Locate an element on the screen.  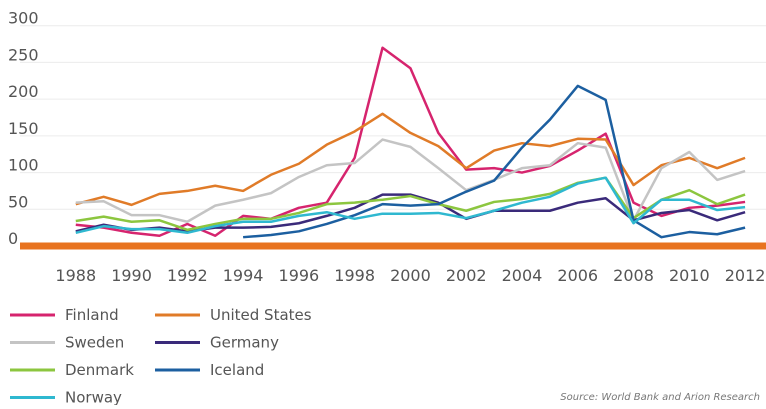
x-tick-label: 1990 is located at coordinates (131, 275).